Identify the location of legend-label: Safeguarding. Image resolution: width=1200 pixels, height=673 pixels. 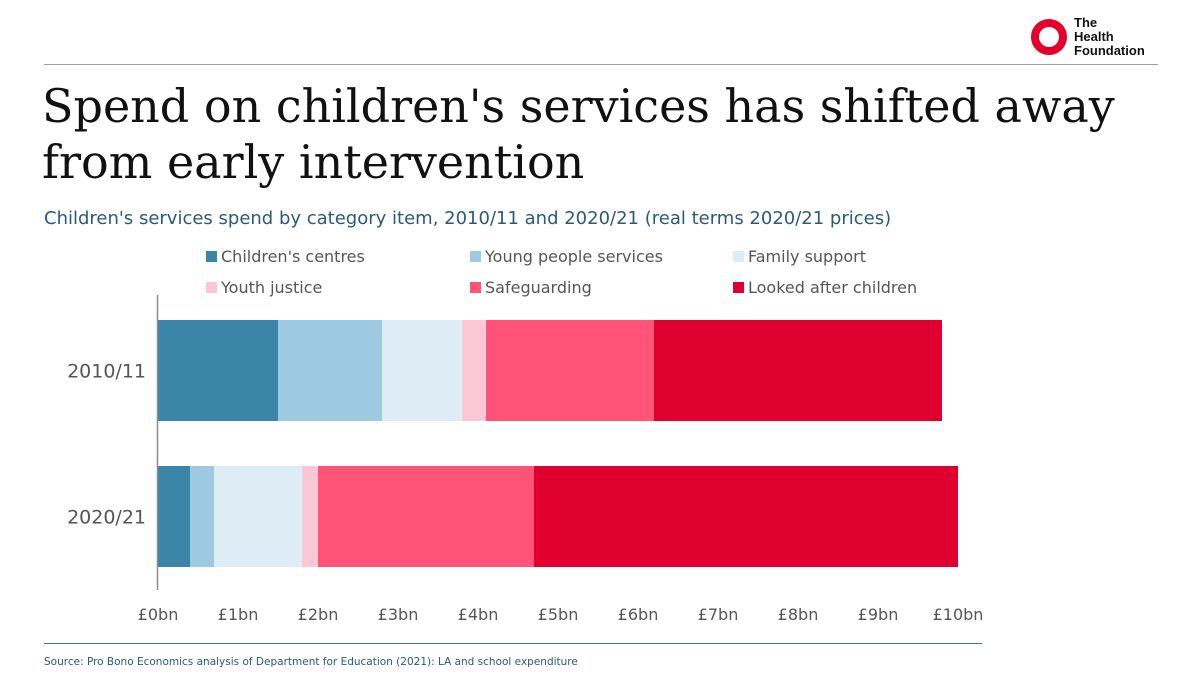
(538, 287).